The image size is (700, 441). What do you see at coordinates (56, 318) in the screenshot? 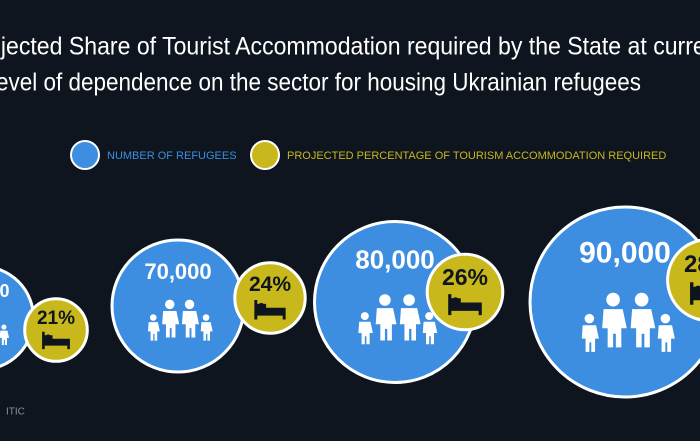
I see `percent-label: 21%` at bounding box center [56, 318].